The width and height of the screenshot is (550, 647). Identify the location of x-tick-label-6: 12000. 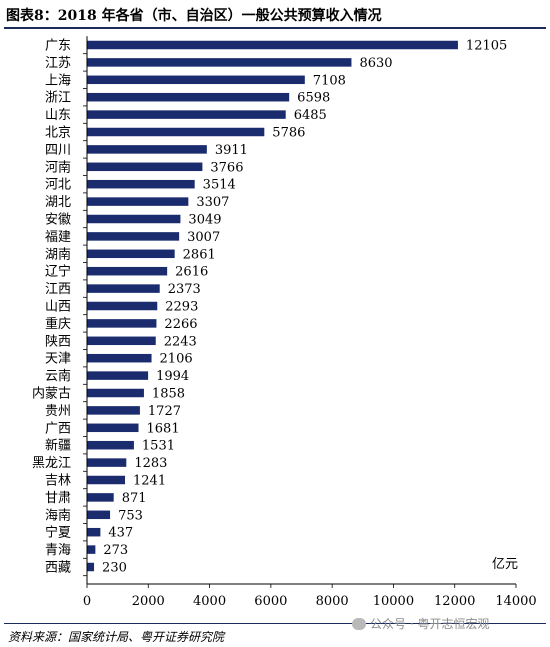
(454, 601).